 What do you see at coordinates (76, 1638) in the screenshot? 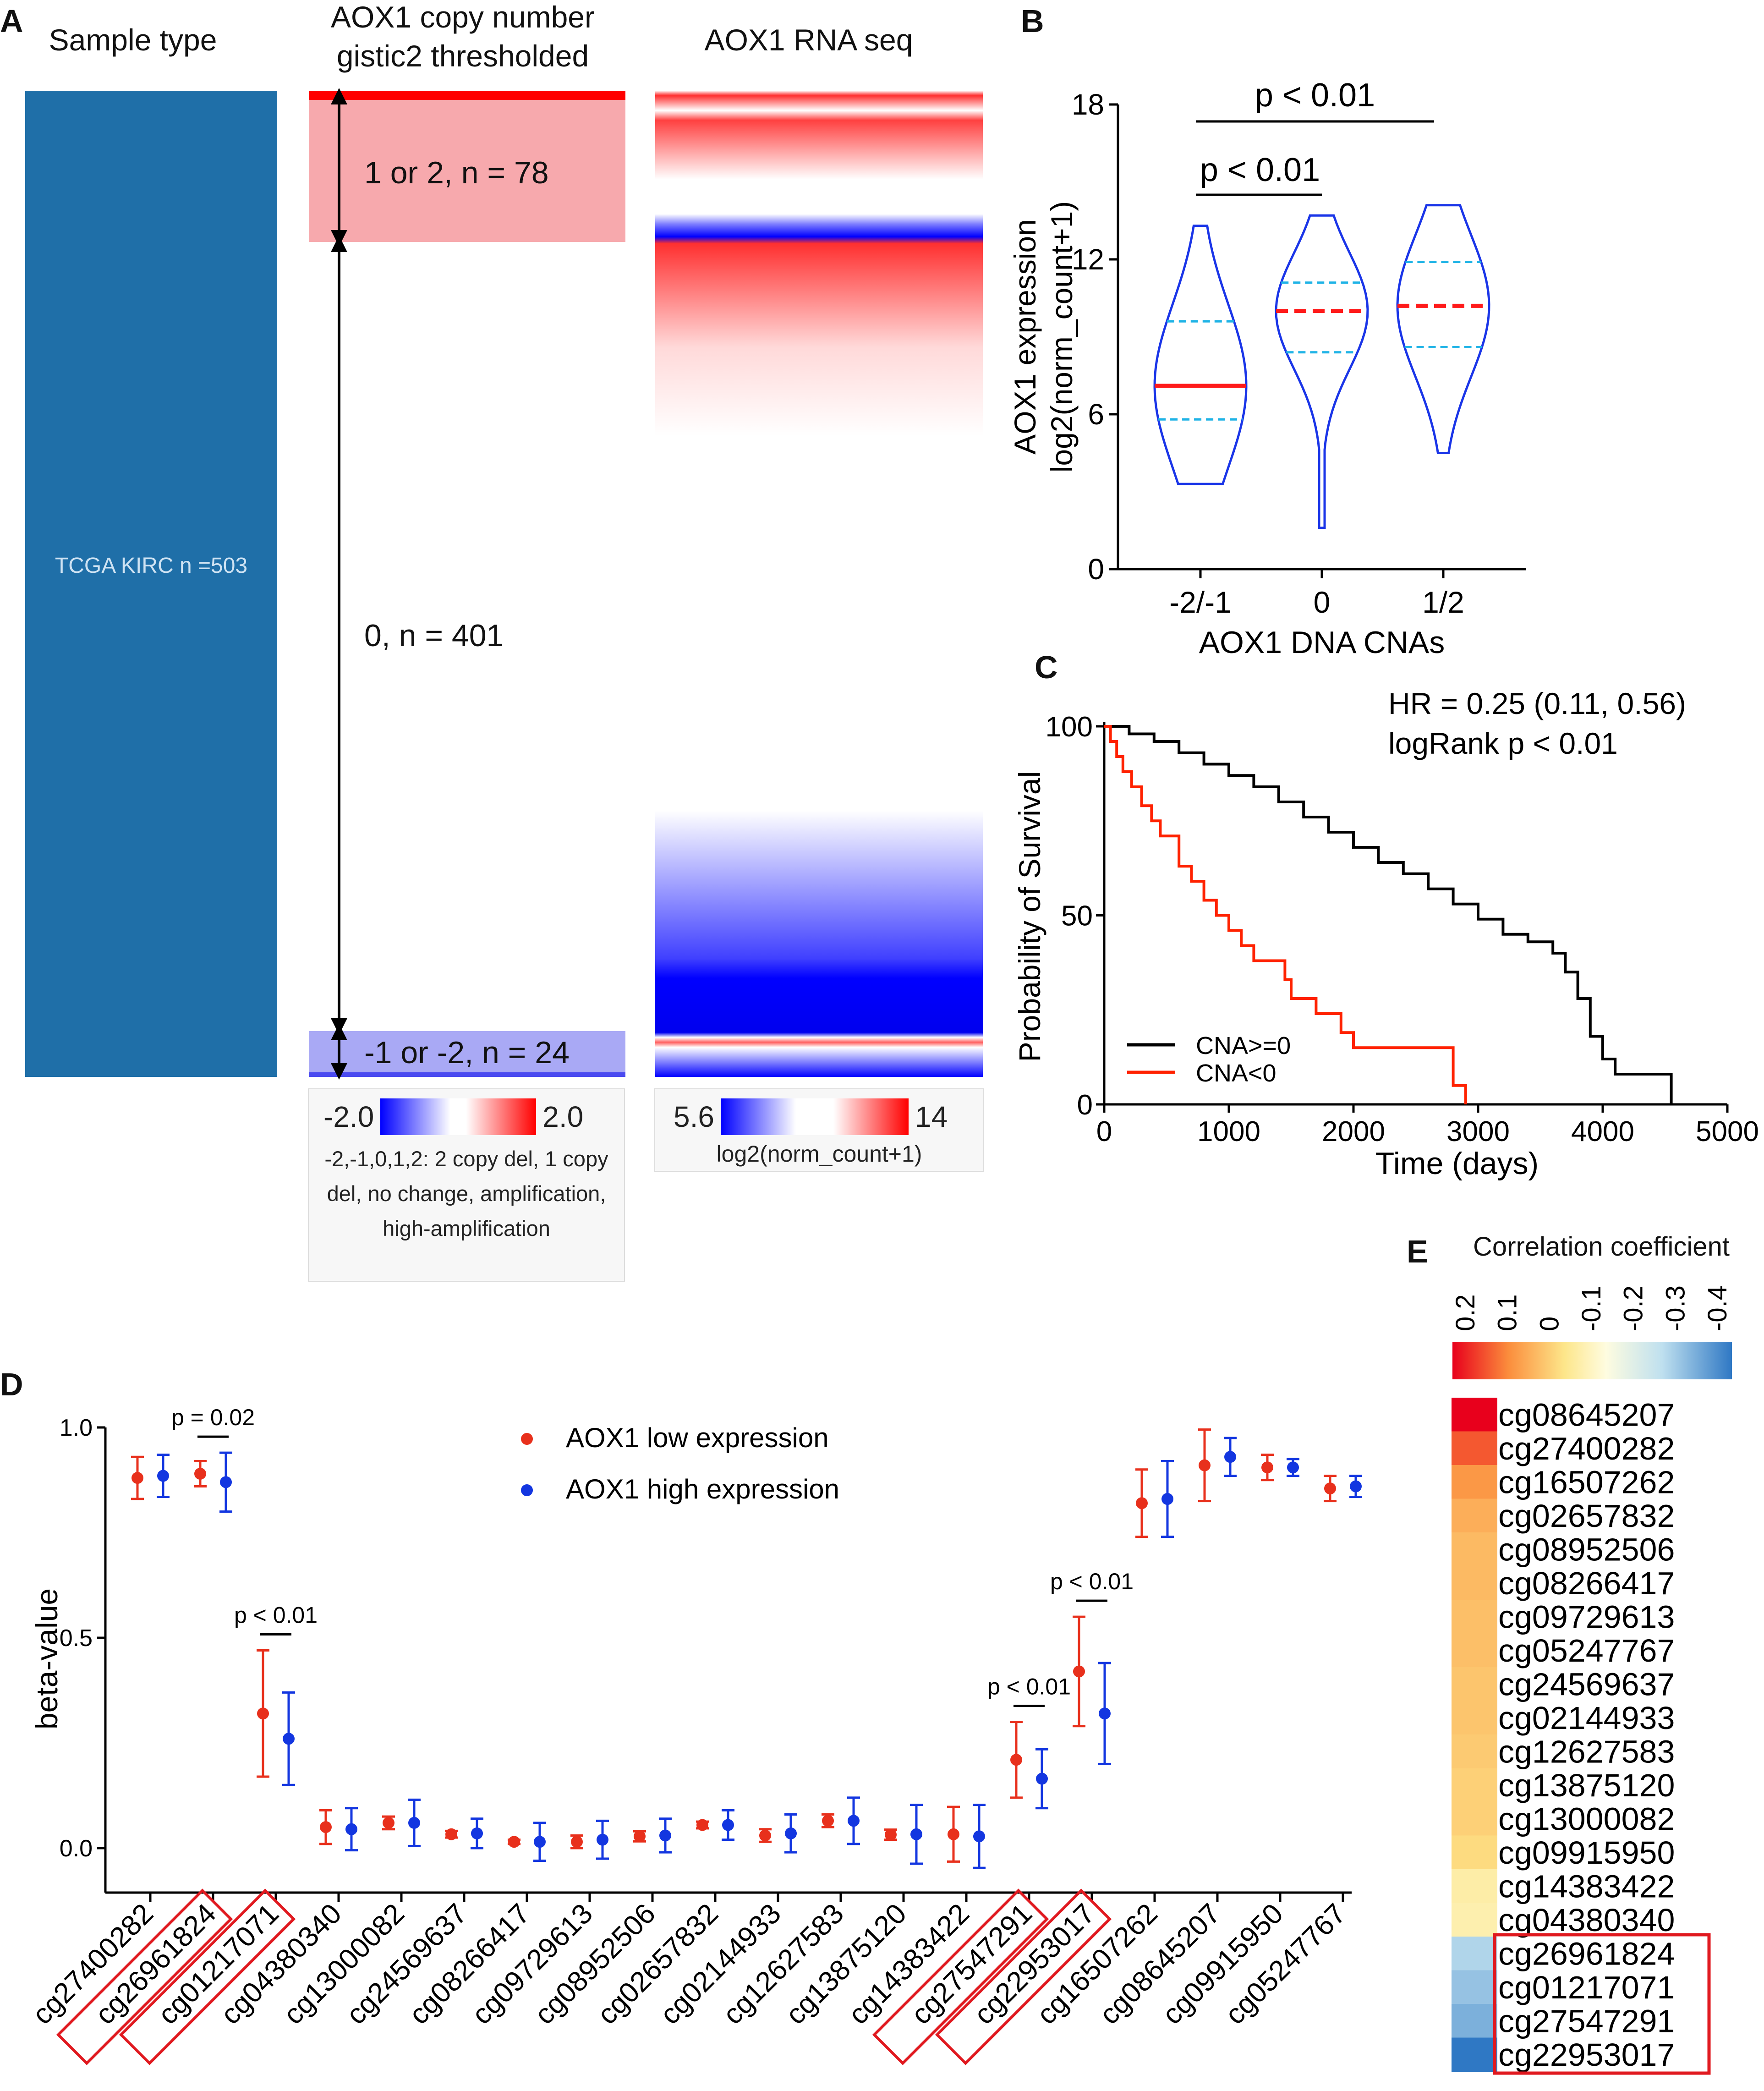
I see `y-tick-label: 0.5` at bounding box center [76, 1638].